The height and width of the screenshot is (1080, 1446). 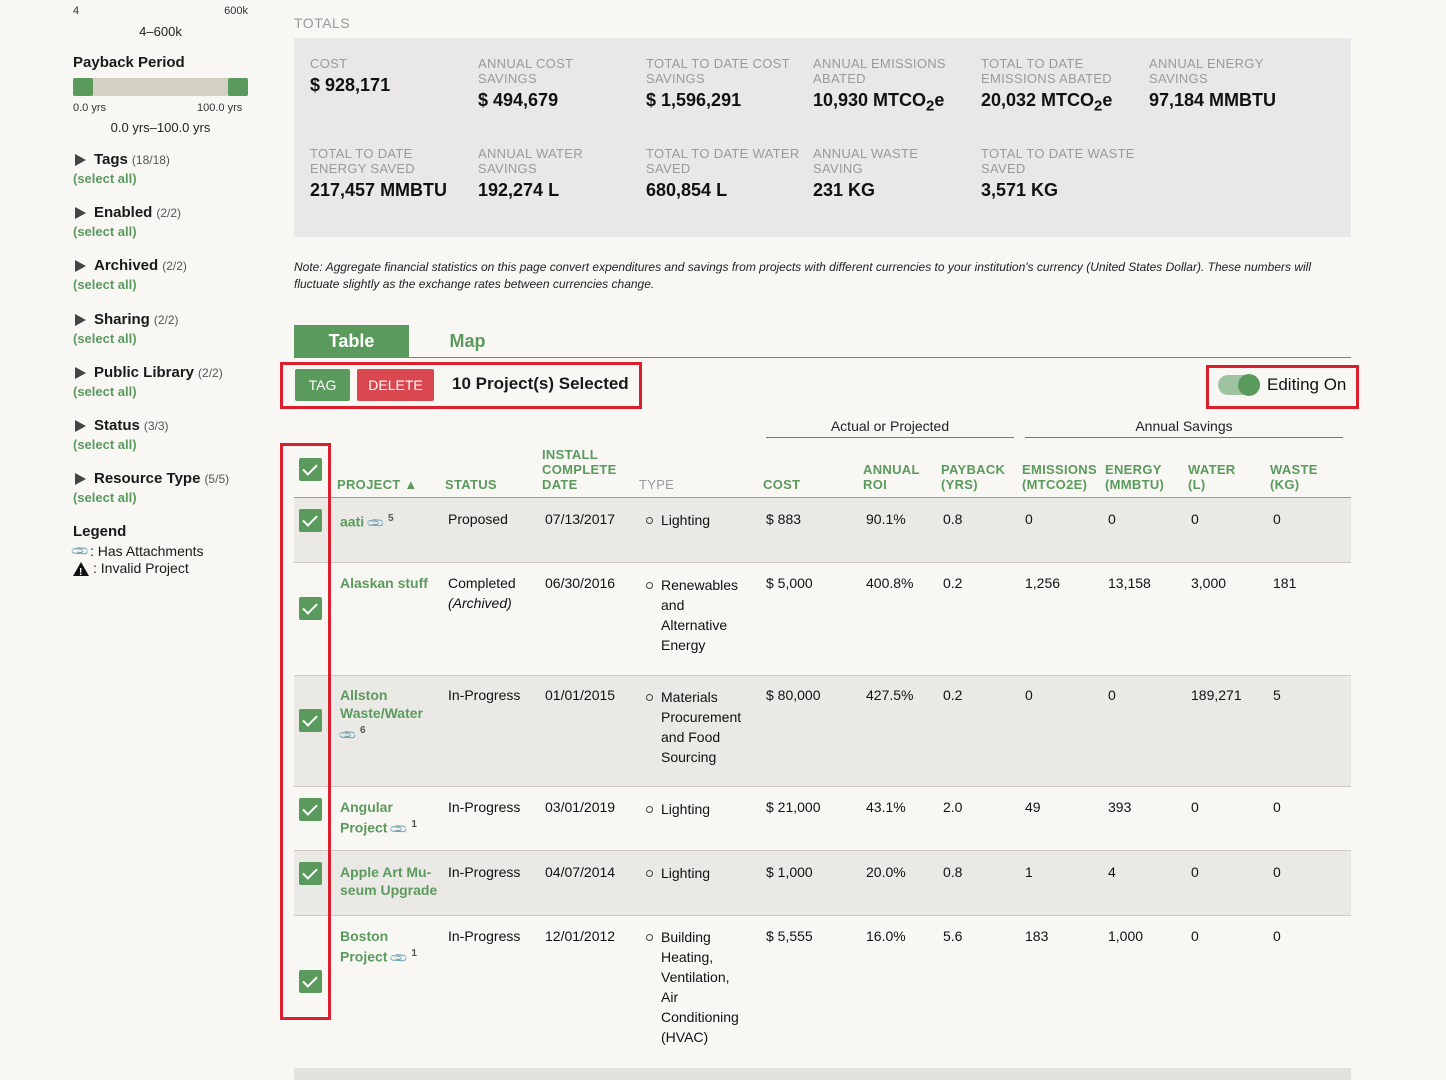 What do you see at coordinates (126, 265) in the screenshot?
I see `filter-title: Archived` at bounding box center [126, 265].